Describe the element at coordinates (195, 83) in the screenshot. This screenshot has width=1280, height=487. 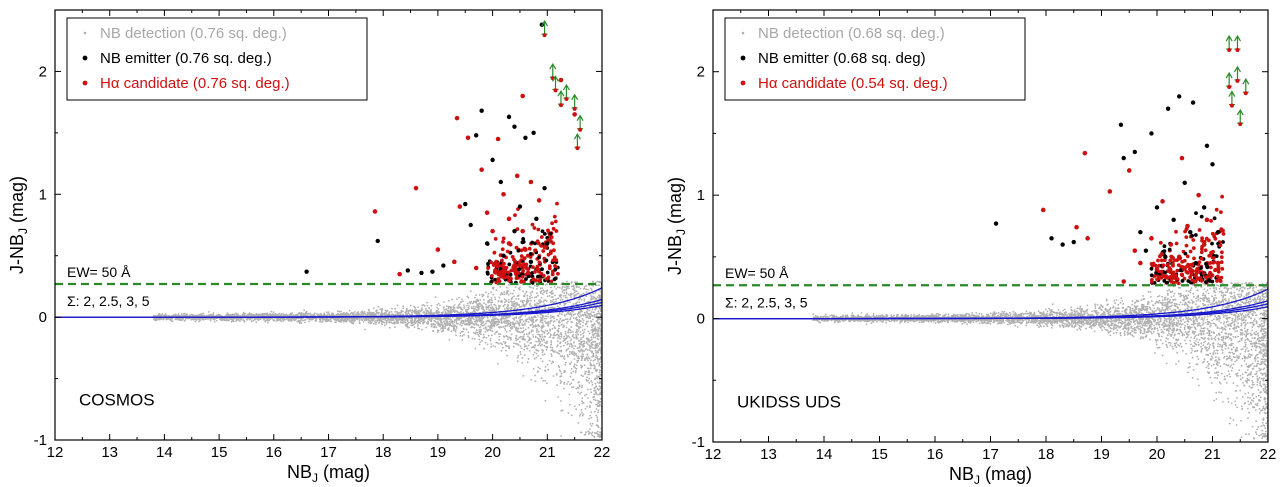
I see `legend-label: Hα candidate (0.76 sq. deg.)` at that location.